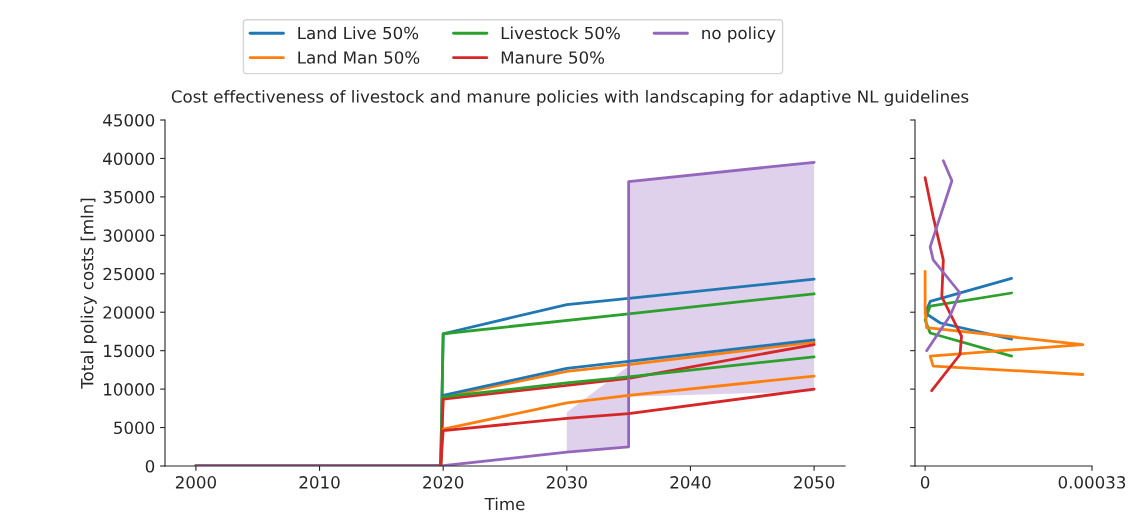  I want to click on x-tick-label: 2000, so click(196, 482).